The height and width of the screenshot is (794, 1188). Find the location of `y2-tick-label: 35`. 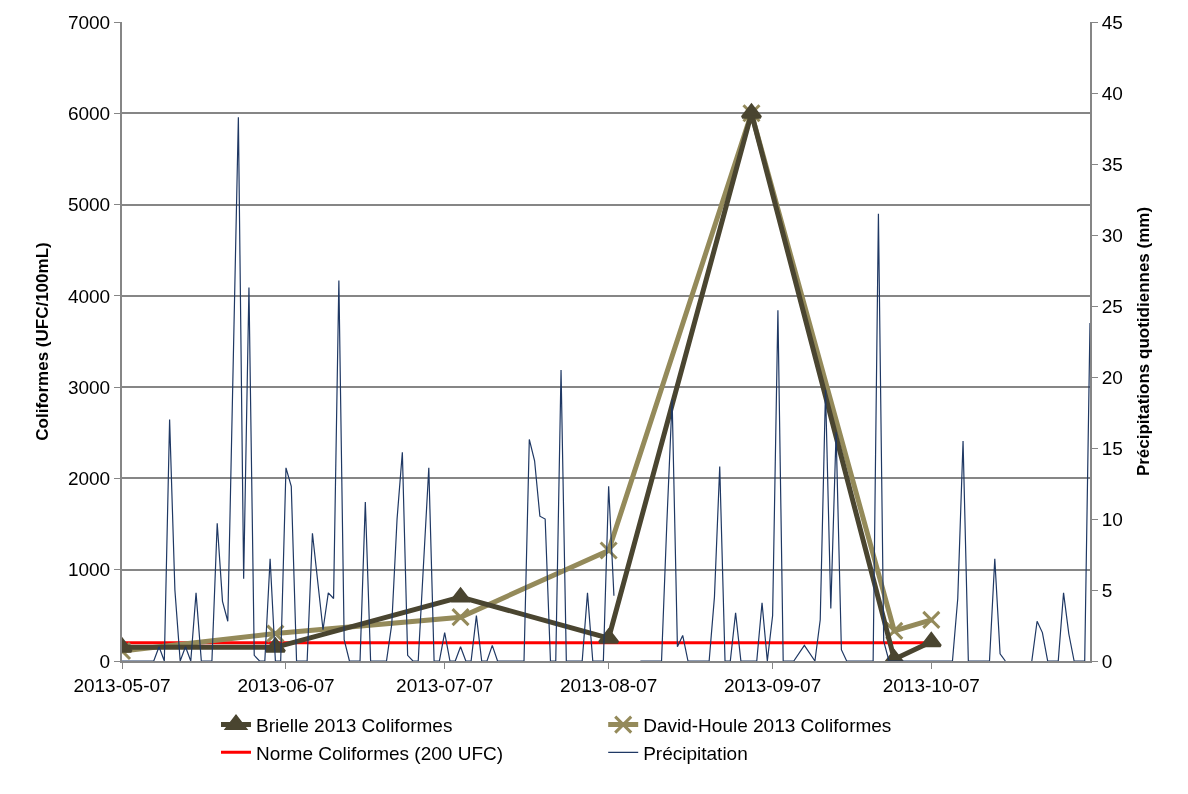

y2-tick-label: 35 is located at coordinates (1112, 164).